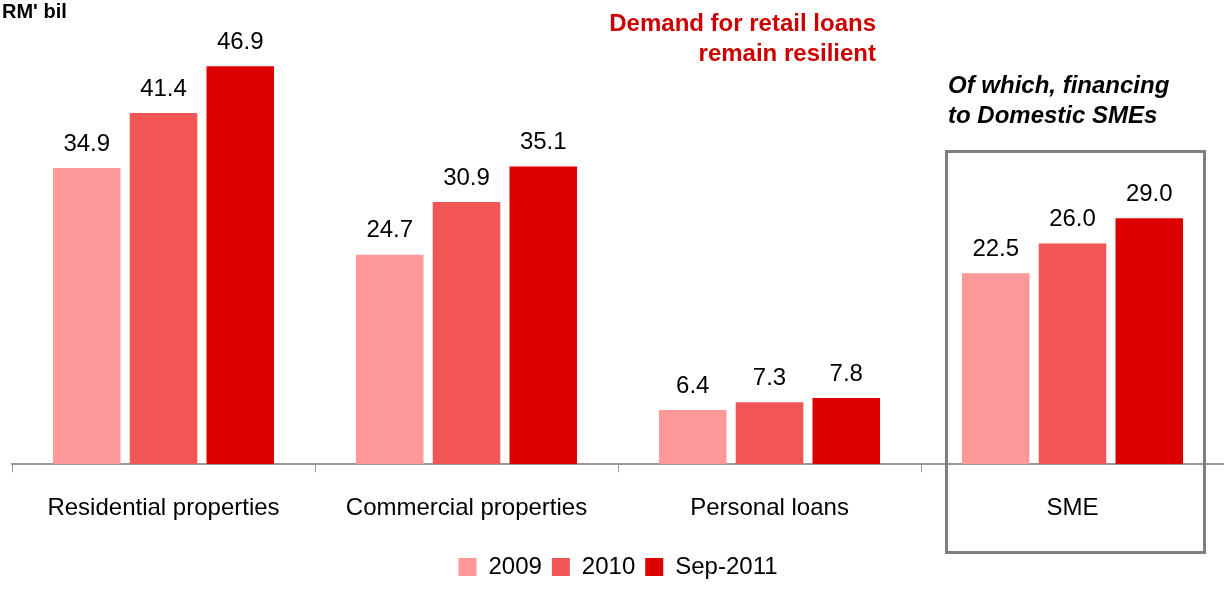  Describe the element at coordinates (1059, 100) in the screenshot. I see `annotation: Of which, financing to Domestic SMEs` at that location.